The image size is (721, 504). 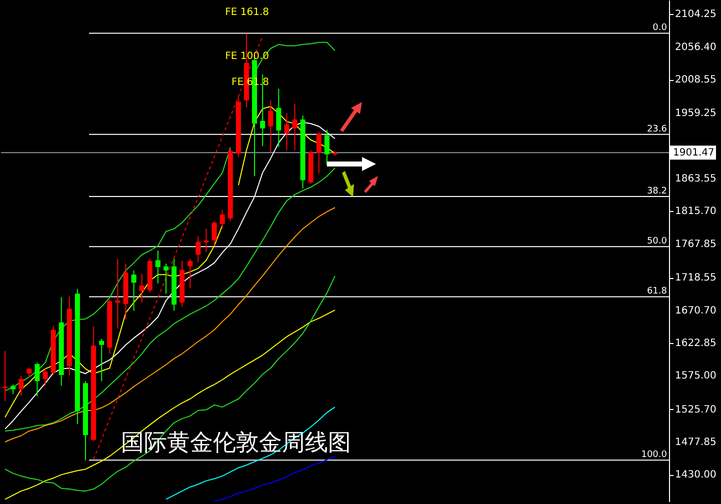 I want to click on y-tick-label: 1718.55, so click(x=695, y=278).